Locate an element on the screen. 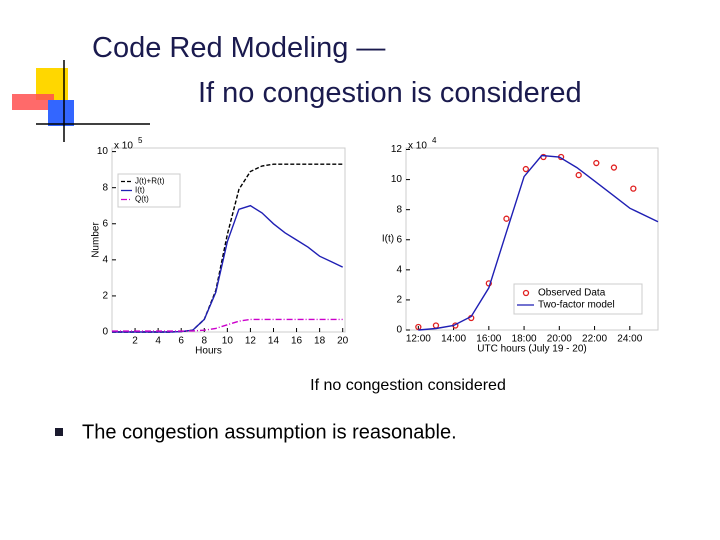 The width and height of the screenshot is (720, 540). x-tick-label: 10 is located at coordinates (228, 341).